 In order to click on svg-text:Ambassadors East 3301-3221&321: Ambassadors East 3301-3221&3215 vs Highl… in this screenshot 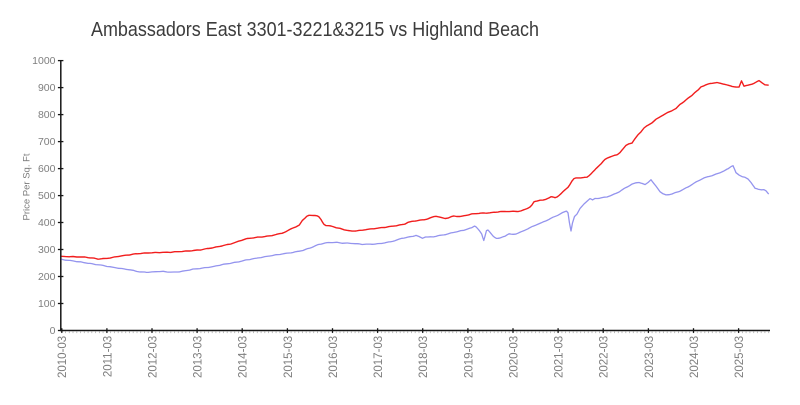, I will do `click(315, 30)`.